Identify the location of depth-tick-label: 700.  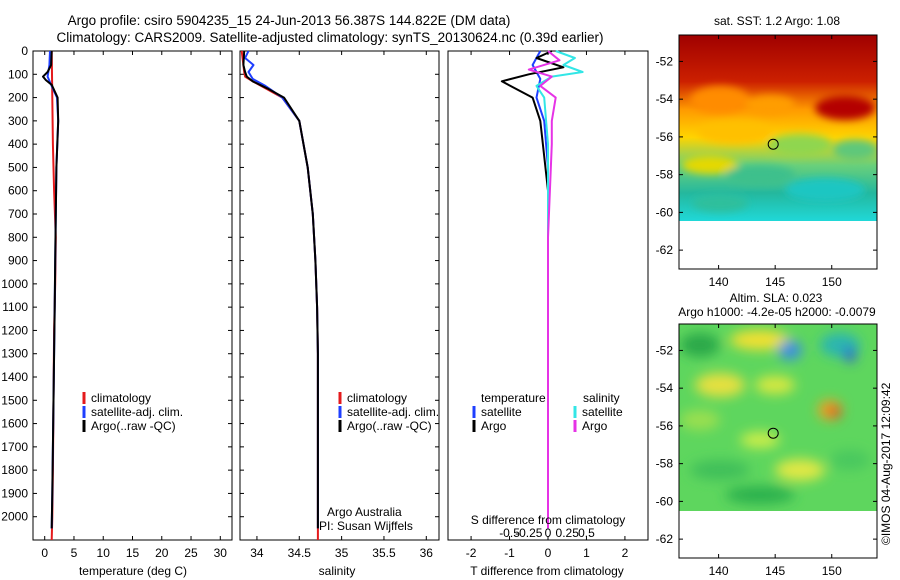
(18, 214).